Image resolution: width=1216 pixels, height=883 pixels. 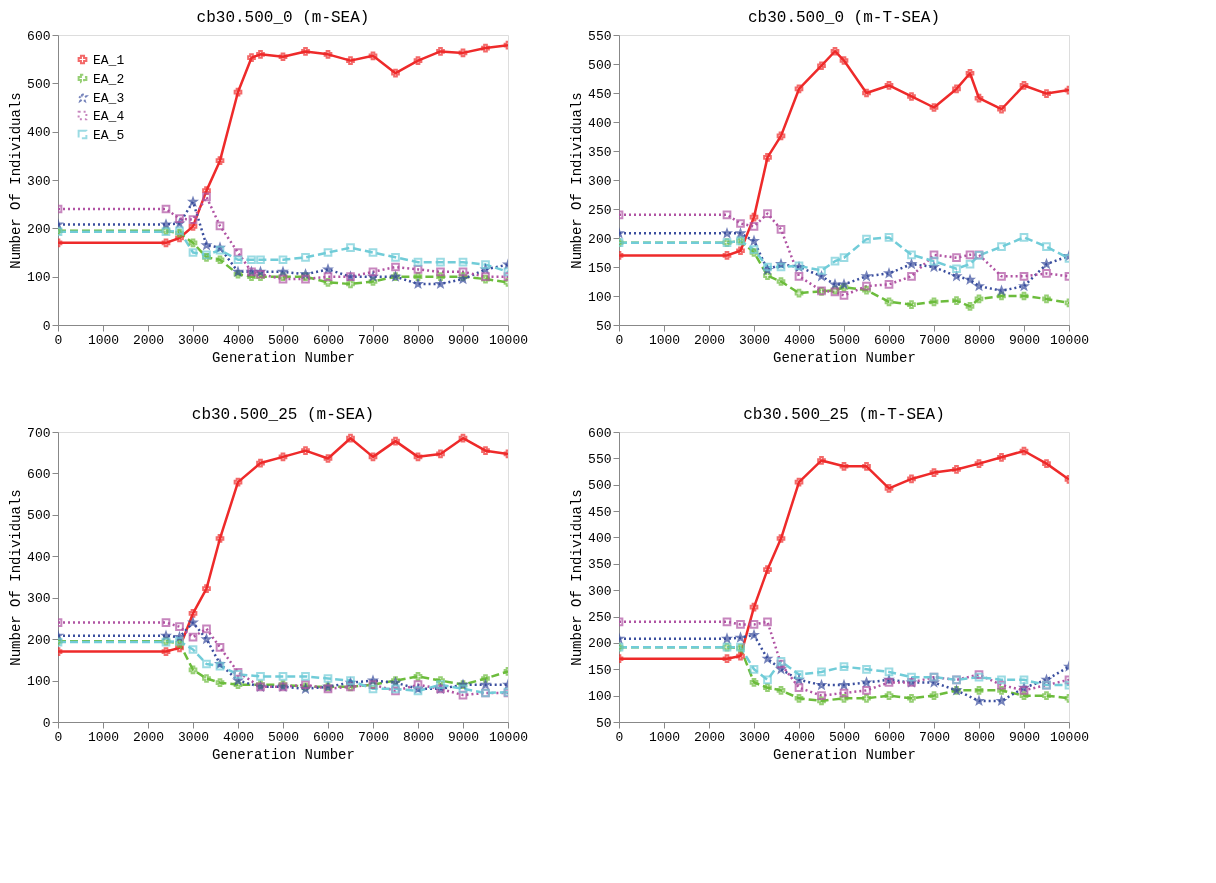 What do you see at coordinates (844, 18) in the screenshot?
I see `chart-title: cb30.500_0 (m-T-SEA)` at bounding box center [844, 18].